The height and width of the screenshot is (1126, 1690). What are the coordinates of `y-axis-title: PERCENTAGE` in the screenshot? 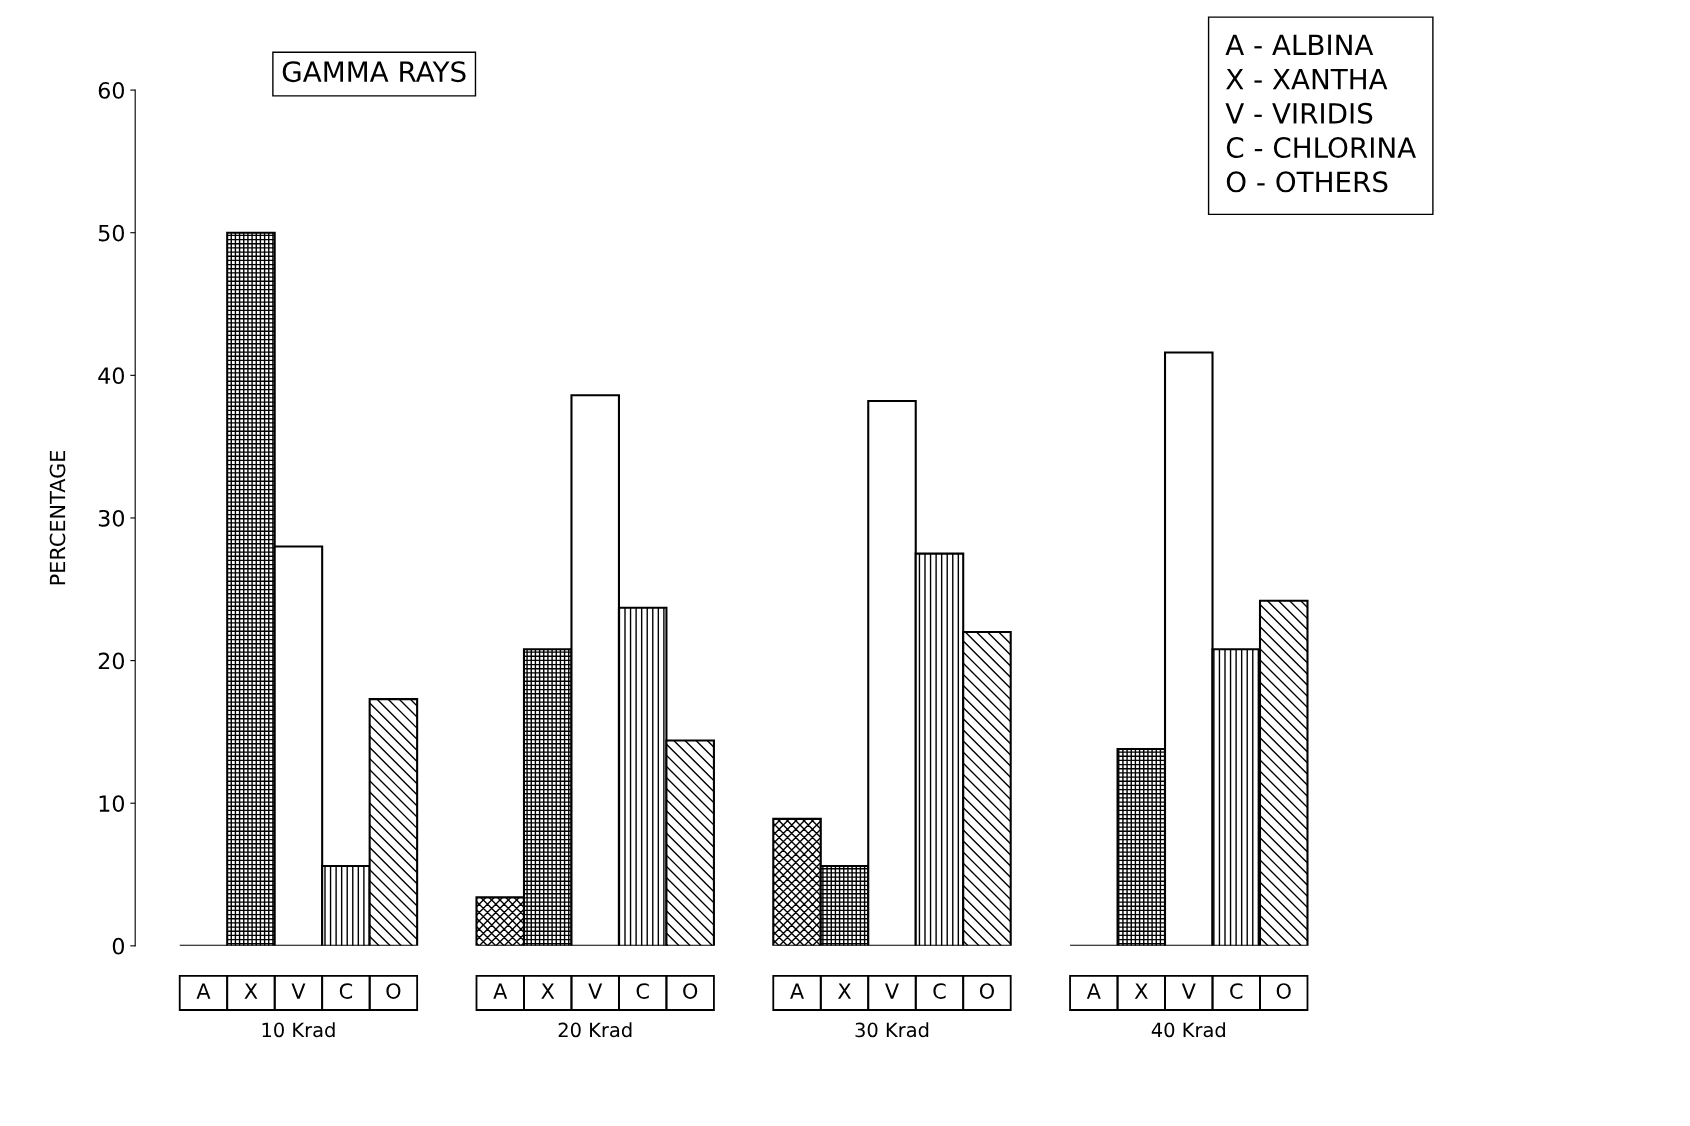 It's located at (57, 517).